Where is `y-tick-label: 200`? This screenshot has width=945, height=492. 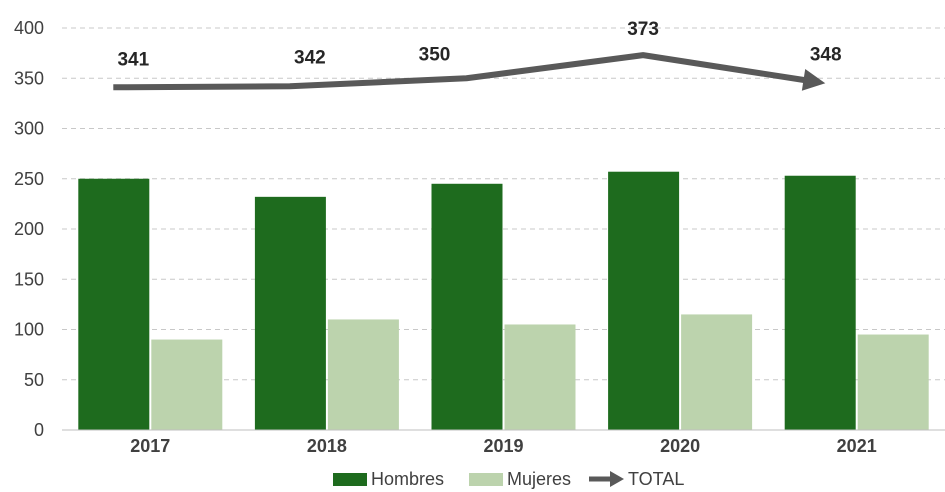
y-tick-label: 200 is located at coordinates (29, 229).